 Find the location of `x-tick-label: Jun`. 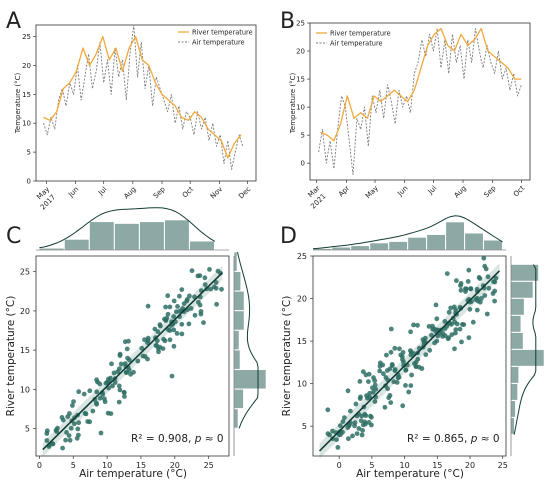

x-tick-label: Jun is located at coordinates (73, 192).